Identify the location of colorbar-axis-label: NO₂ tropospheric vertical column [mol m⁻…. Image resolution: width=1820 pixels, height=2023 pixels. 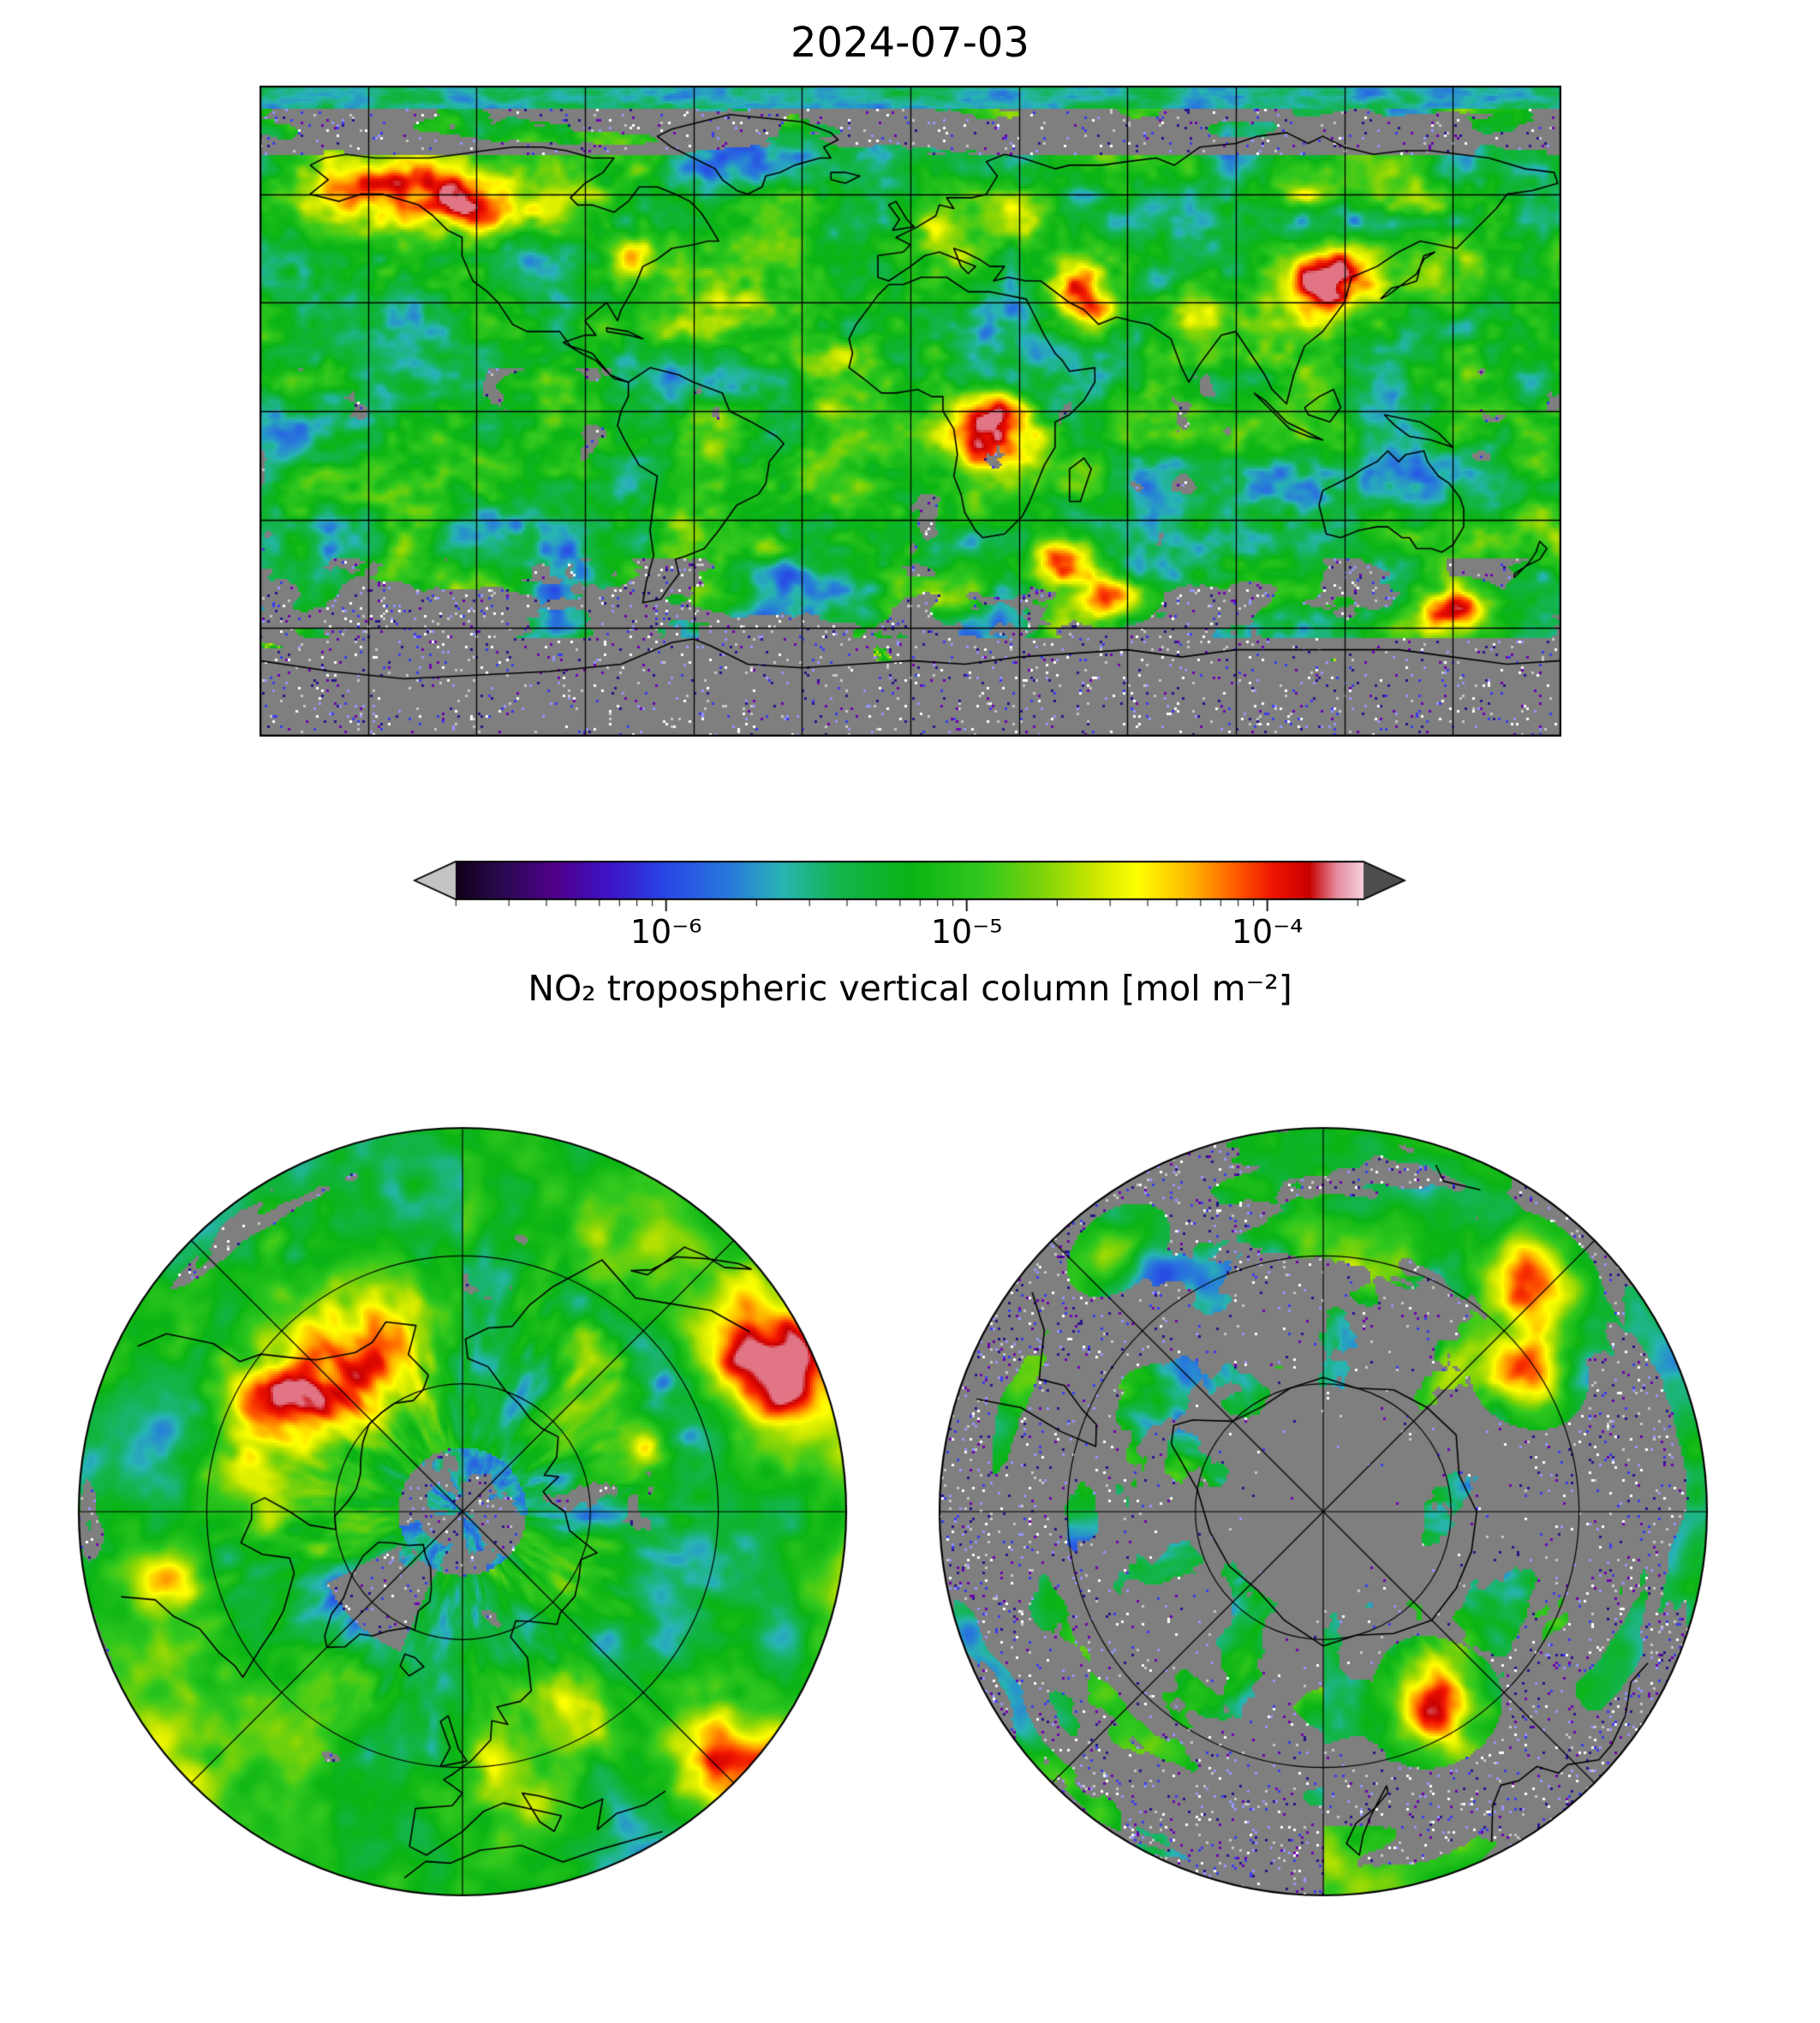
(910, 988).